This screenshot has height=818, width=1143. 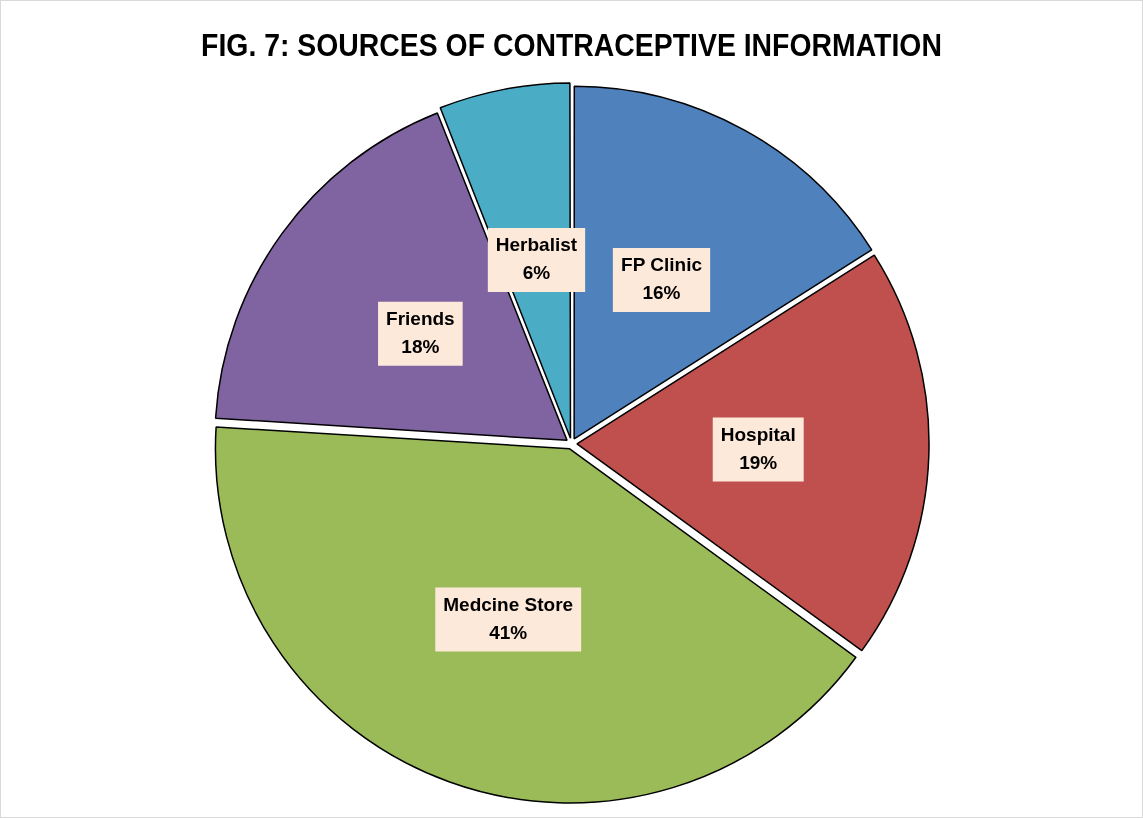 What do you see at coordinates (571, 45) in the screenshot?
I see `chart-title: FIG. 7: SOURCES OF CONTRACEPTIVE INFORMATION` at bounding box center [571, 45].